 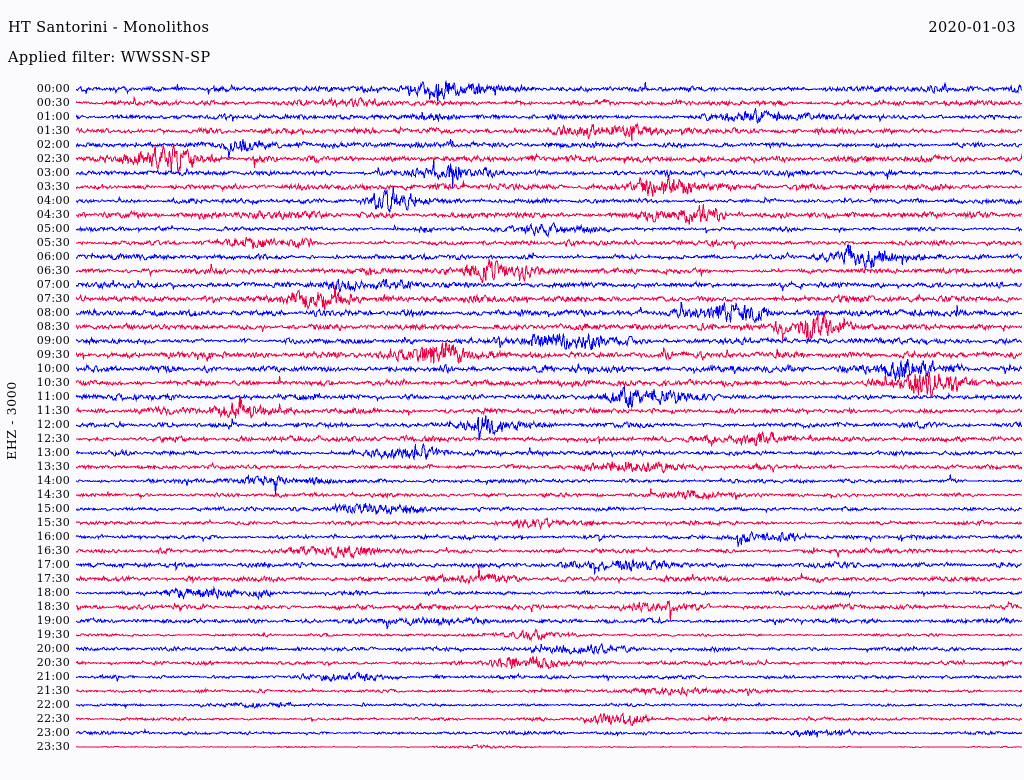 I want to click on trace-time-label: 10:30, so click(x=53, y=382).